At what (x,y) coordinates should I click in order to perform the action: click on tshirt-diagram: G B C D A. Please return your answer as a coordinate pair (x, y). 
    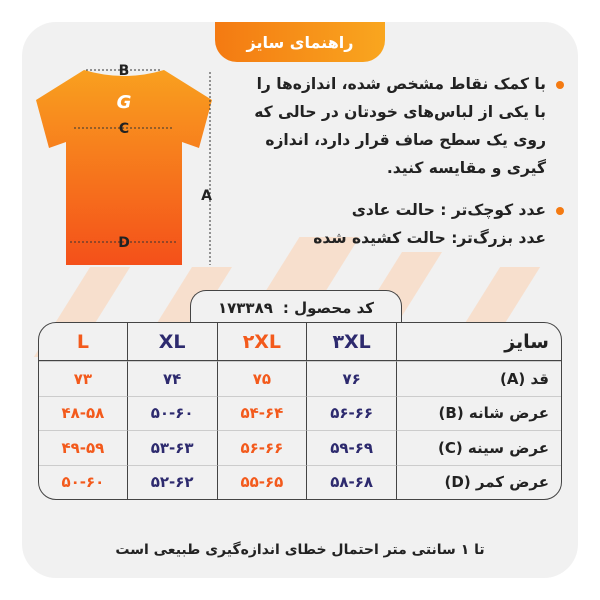
    Looking at the image, I should click on (124, 164).